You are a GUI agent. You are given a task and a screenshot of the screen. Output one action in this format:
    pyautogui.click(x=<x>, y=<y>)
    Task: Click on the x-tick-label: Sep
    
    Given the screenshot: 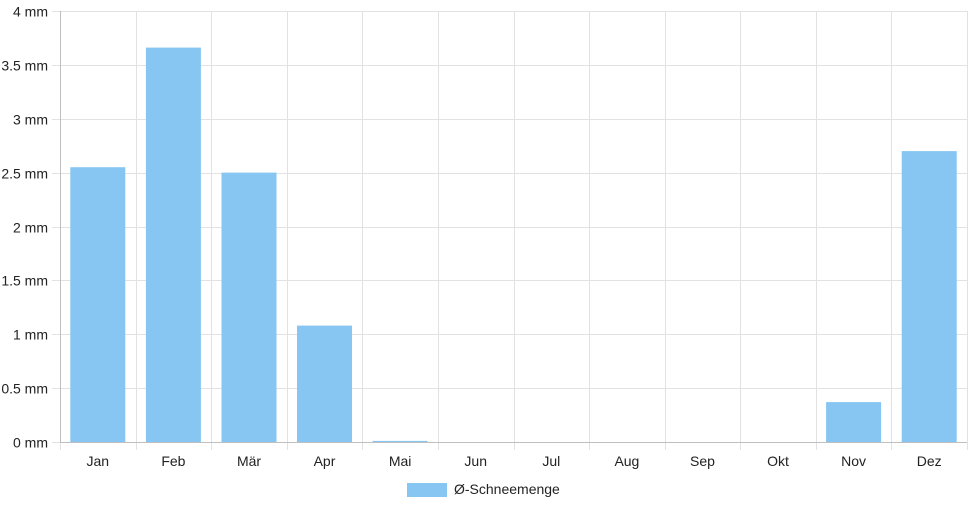 What is the action you would take?
    pyautogui.click(x=702, y=461)
    